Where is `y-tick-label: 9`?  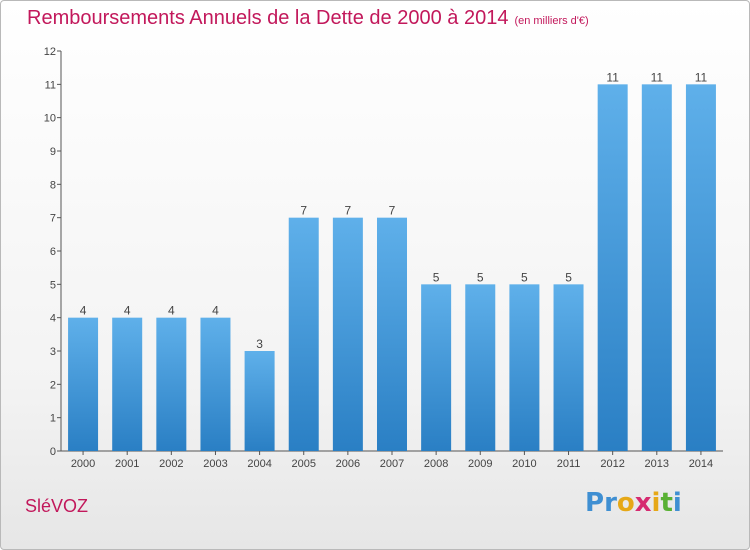
y-tick-label: 9 is located at coordinates (53, 152).